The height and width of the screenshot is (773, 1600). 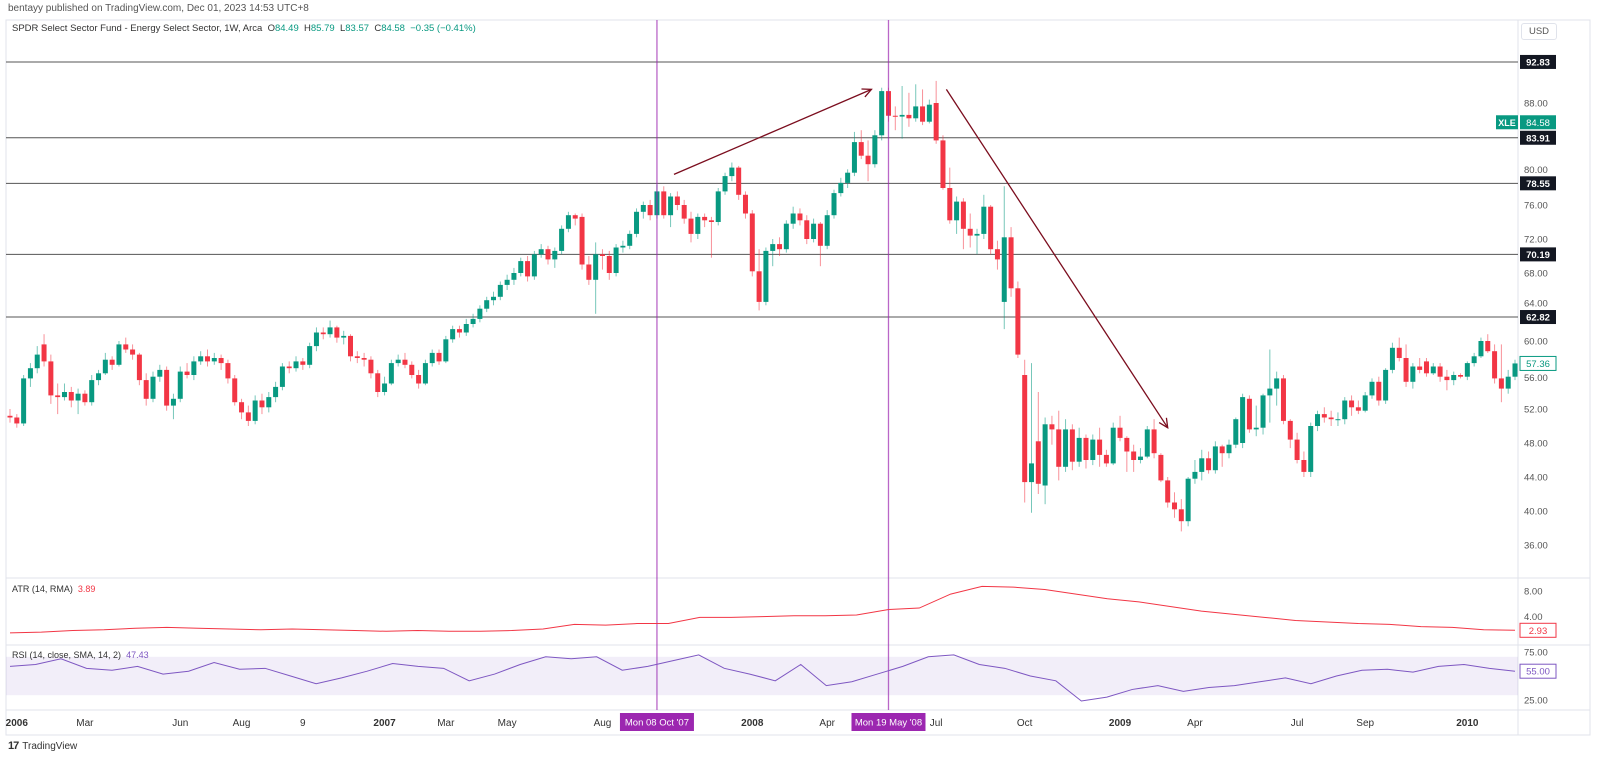 I want to click on atr-legend: ATR (14, RMA) 3.89, so click(x=53, y=589).